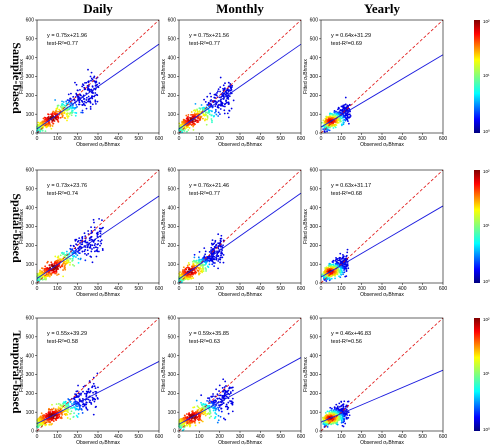 The image size is (500, 447). What do you see at coordinates (321, 139) in the screenshot?
I see `x-tick-label: 0` at bounding box center [321, 139].